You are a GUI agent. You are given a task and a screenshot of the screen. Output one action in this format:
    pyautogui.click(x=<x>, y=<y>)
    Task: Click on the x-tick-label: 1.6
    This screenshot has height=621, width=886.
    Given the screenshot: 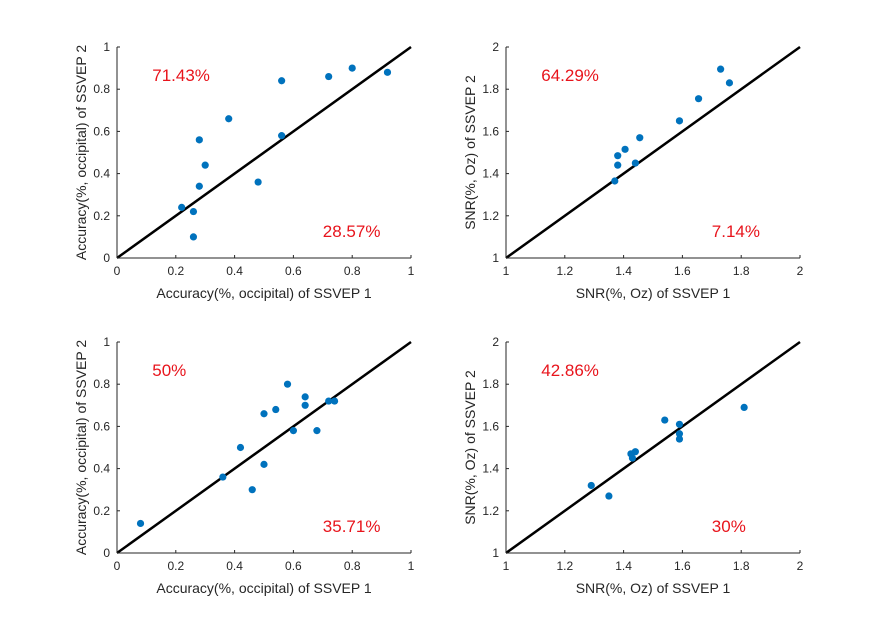 What is the action you would take?
    pyautogui.click(x=682, y=271)
    